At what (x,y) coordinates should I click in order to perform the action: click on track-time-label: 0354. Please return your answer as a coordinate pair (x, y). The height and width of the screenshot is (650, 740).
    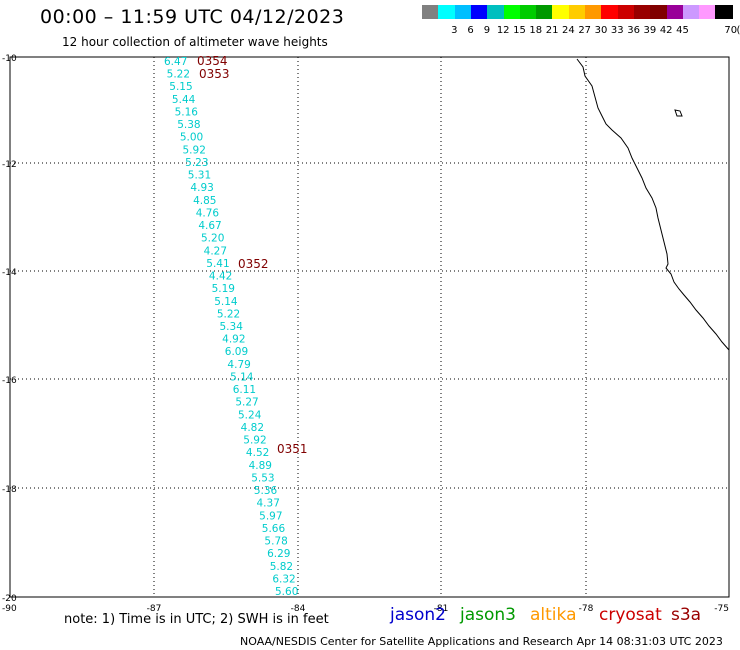
    Looking at the image, I should click on (212, 61).